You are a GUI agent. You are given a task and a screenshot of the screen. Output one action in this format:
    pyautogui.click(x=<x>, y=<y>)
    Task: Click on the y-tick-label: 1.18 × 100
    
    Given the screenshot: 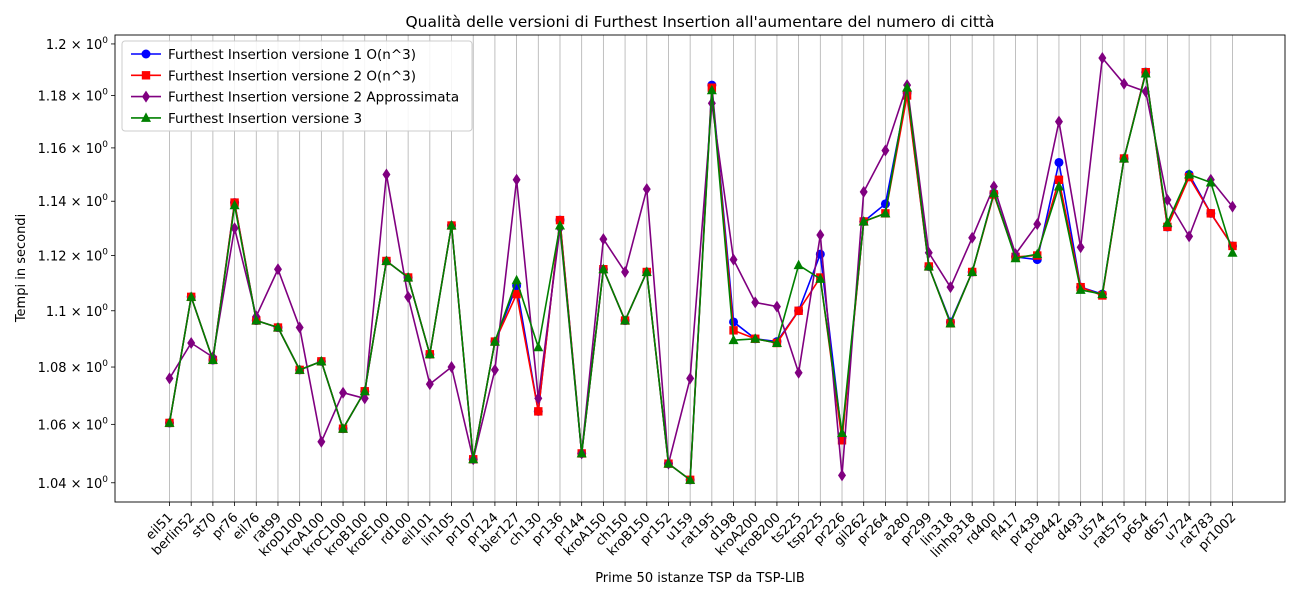 What is the action you would take?
    pyautogui.click(x=73, y=95)
    